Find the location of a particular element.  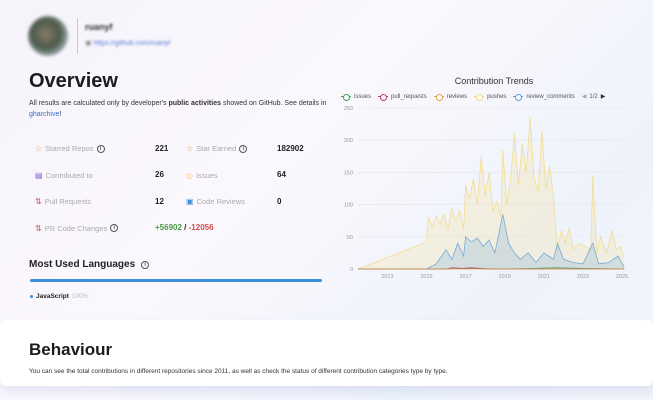

stat-starred-repos: ☆ Starred Repos i is located at coordinates (70, 148).